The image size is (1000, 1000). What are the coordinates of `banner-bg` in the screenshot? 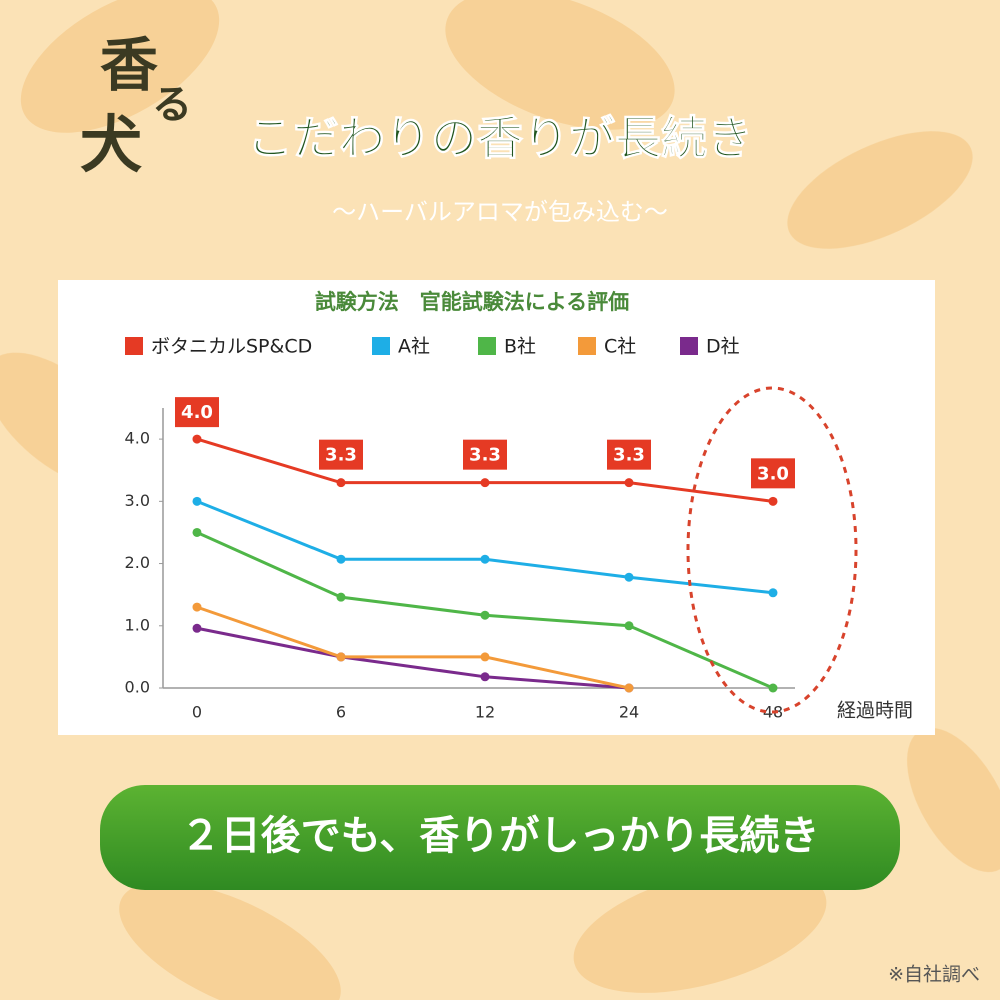 It's located at (500, 837).